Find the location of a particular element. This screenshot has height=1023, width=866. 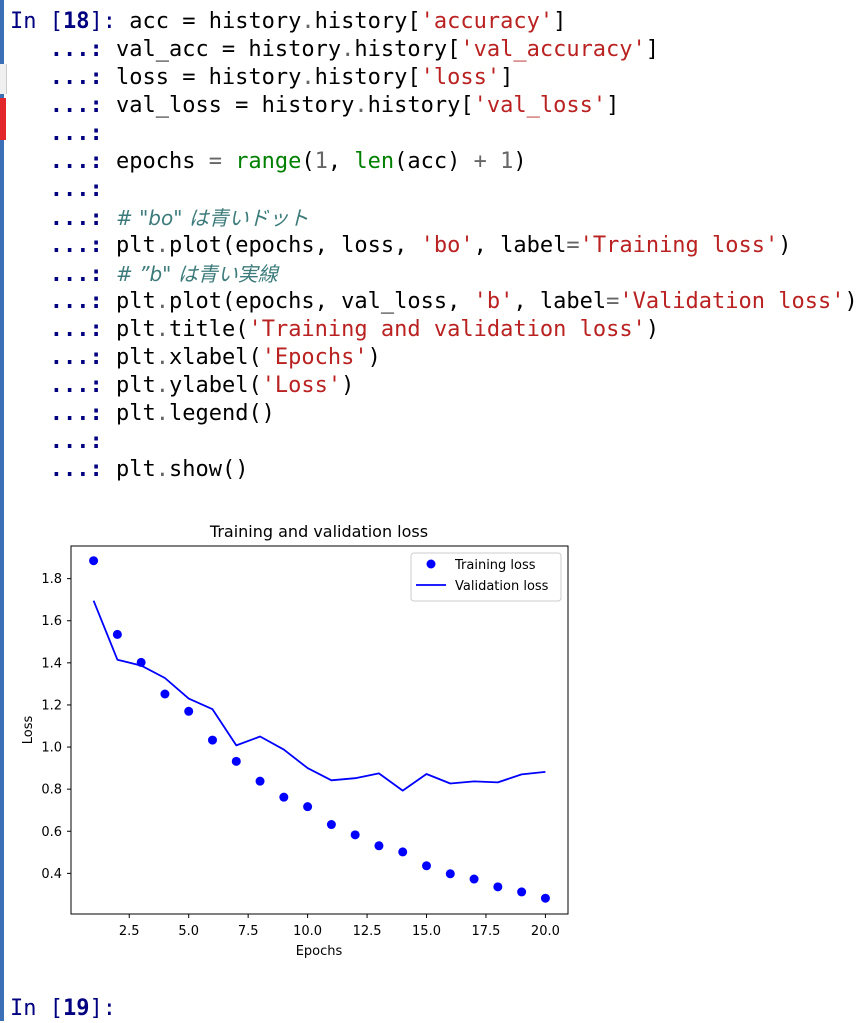

legend-training-label: Training loss is located at coordinates (495, 565).